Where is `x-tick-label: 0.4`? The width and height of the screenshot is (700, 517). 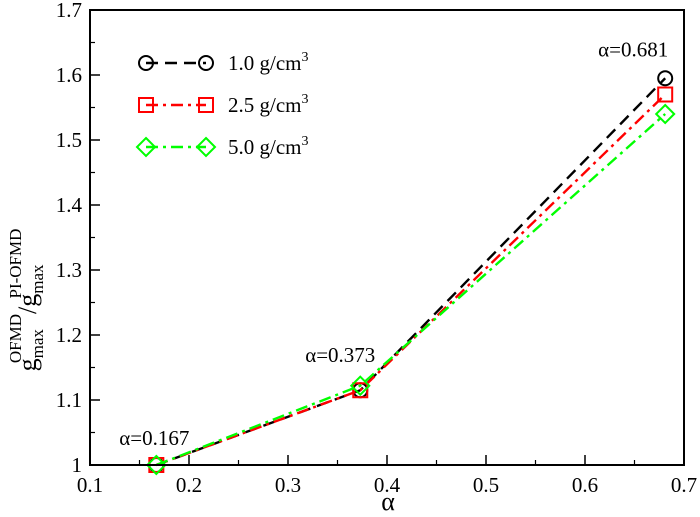 x-tick-label: 0.4 is located at coordinates (387, 485).